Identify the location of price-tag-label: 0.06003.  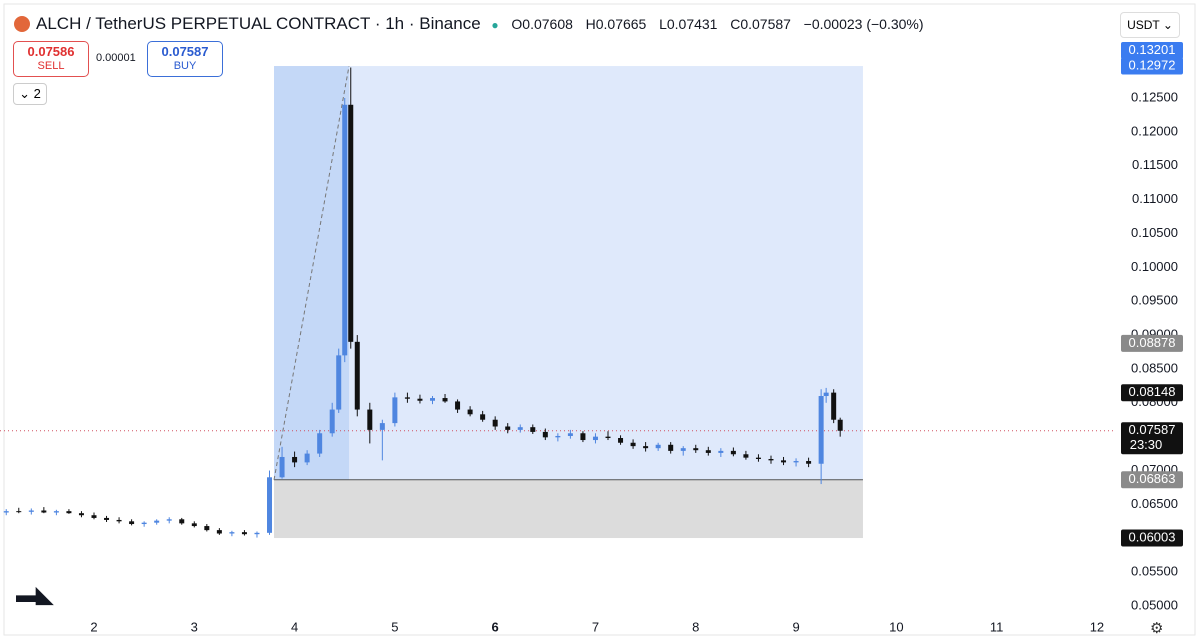
(1152, 536).